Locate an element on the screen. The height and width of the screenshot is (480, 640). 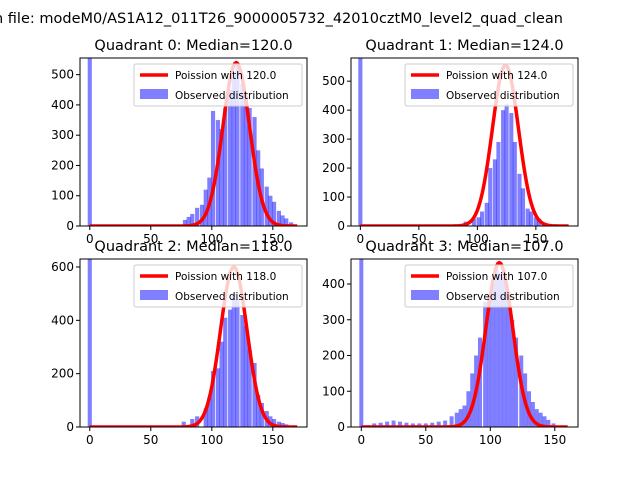
x-tick-label: 100 is located at coordinates (211, 440).